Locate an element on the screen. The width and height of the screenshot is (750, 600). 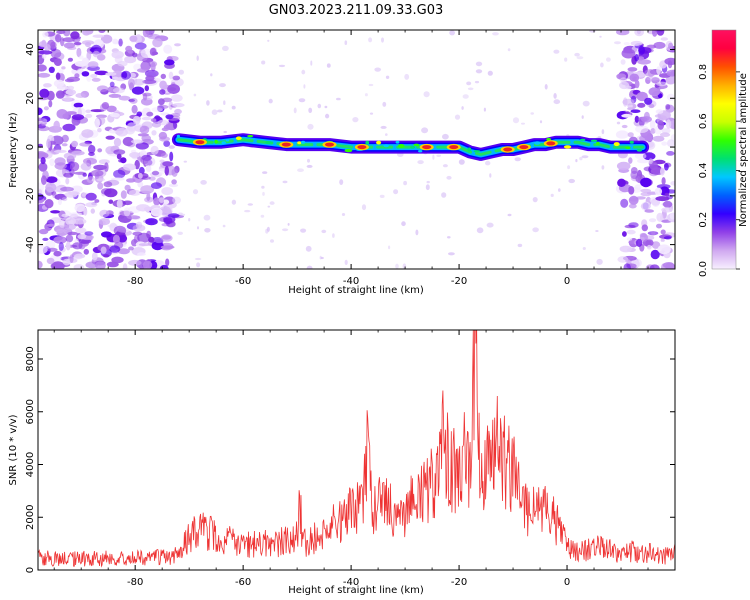
colorbar-axis: 0.0 0.2 0.4 0.6 0.8 is located at coordinates (719, 170).